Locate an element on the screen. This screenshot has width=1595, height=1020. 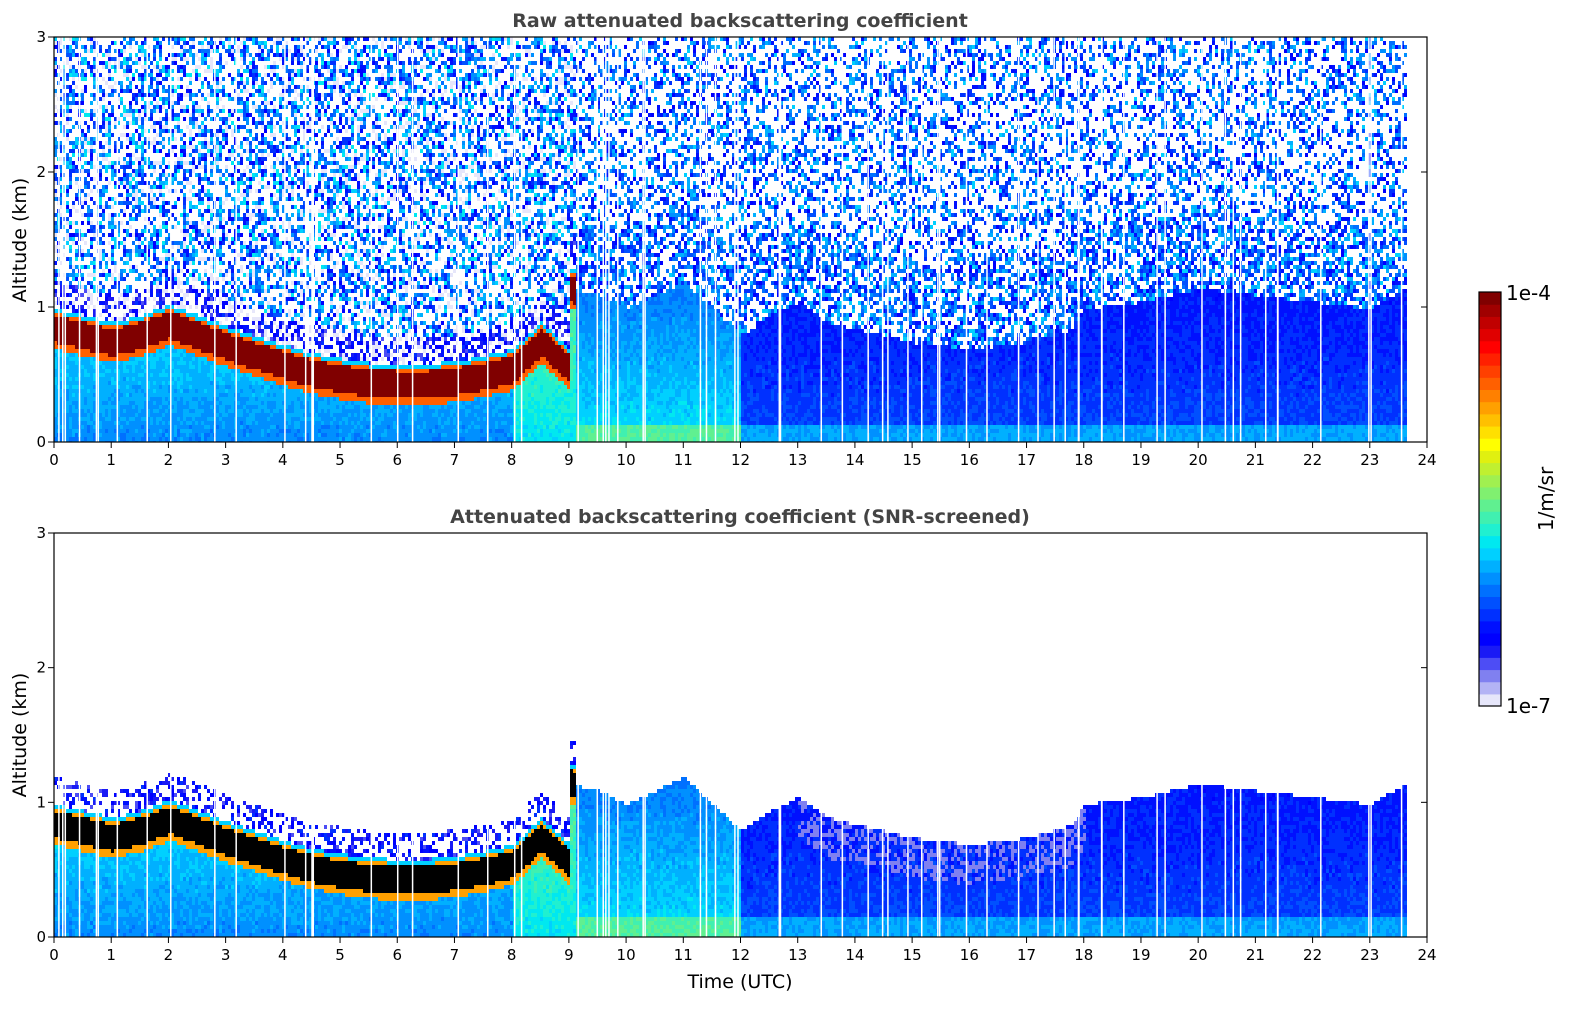
x-tick-label: 7 is located at coordinates (455, 955).